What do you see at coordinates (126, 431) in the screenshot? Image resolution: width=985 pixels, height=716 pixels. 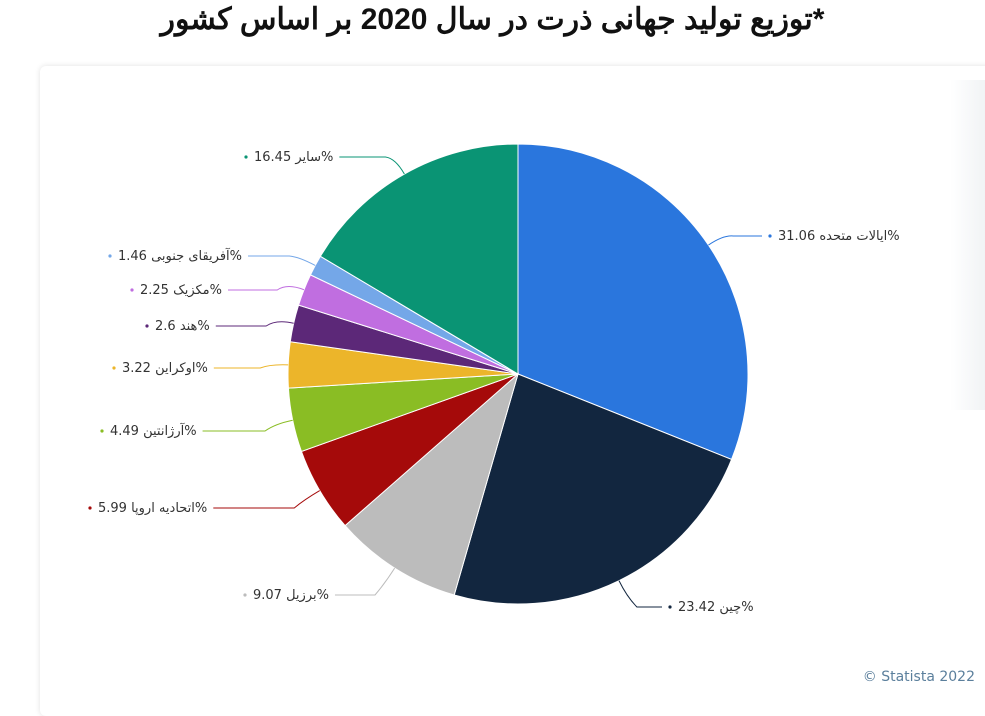 I see `slice-value: 4.49` at bounding box center [126, 431].